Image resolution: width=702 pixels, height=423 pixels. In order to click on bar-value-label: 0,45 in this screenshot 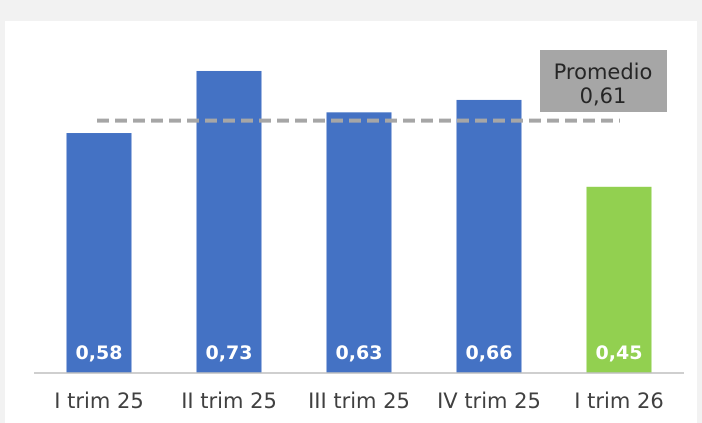, I will do `click(619, 353)`.